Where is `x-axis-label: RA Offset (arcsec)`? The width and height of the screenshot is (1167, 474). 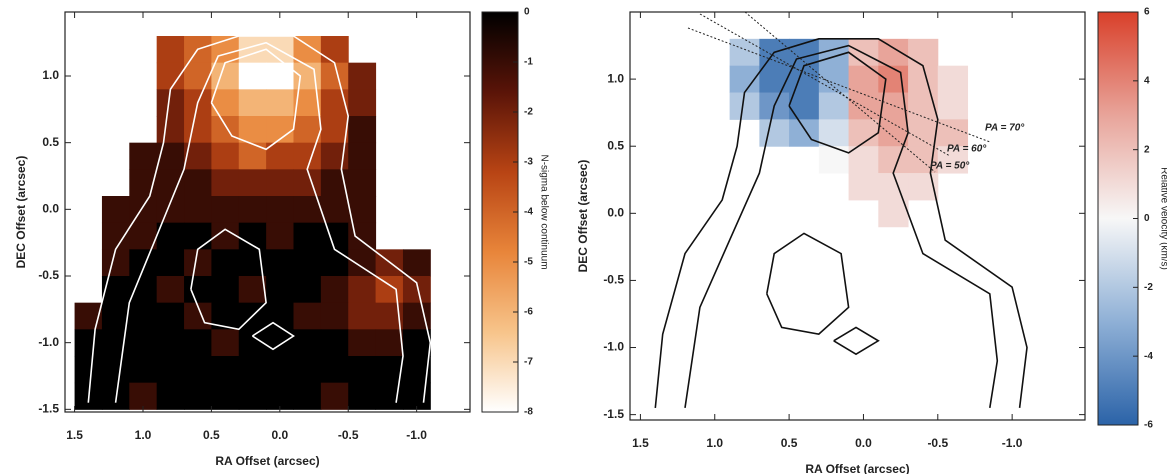
x-axis-label: RA Offset (arcsec) is located at coordinates (857, 468).